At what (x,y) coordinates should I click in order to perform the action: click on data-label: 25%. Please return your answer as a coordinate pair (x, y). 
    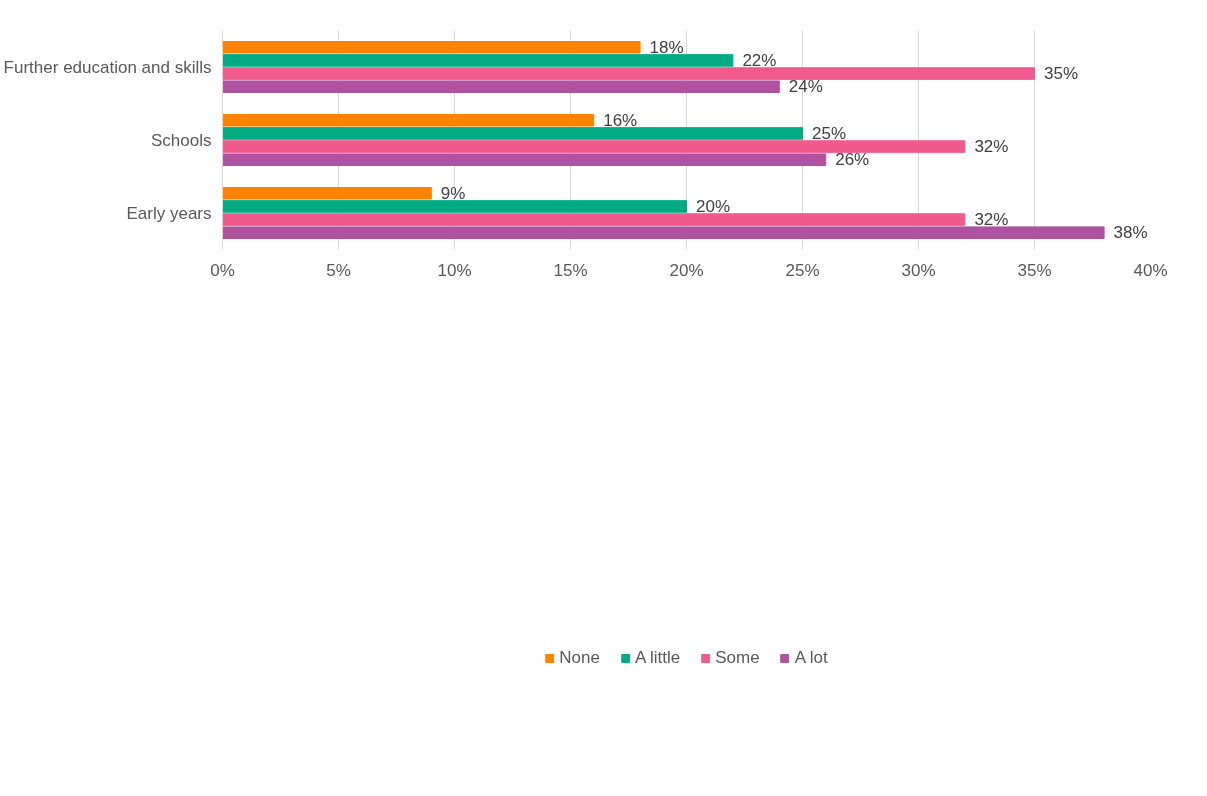
    Looking at the image, I should click on (829, 133).